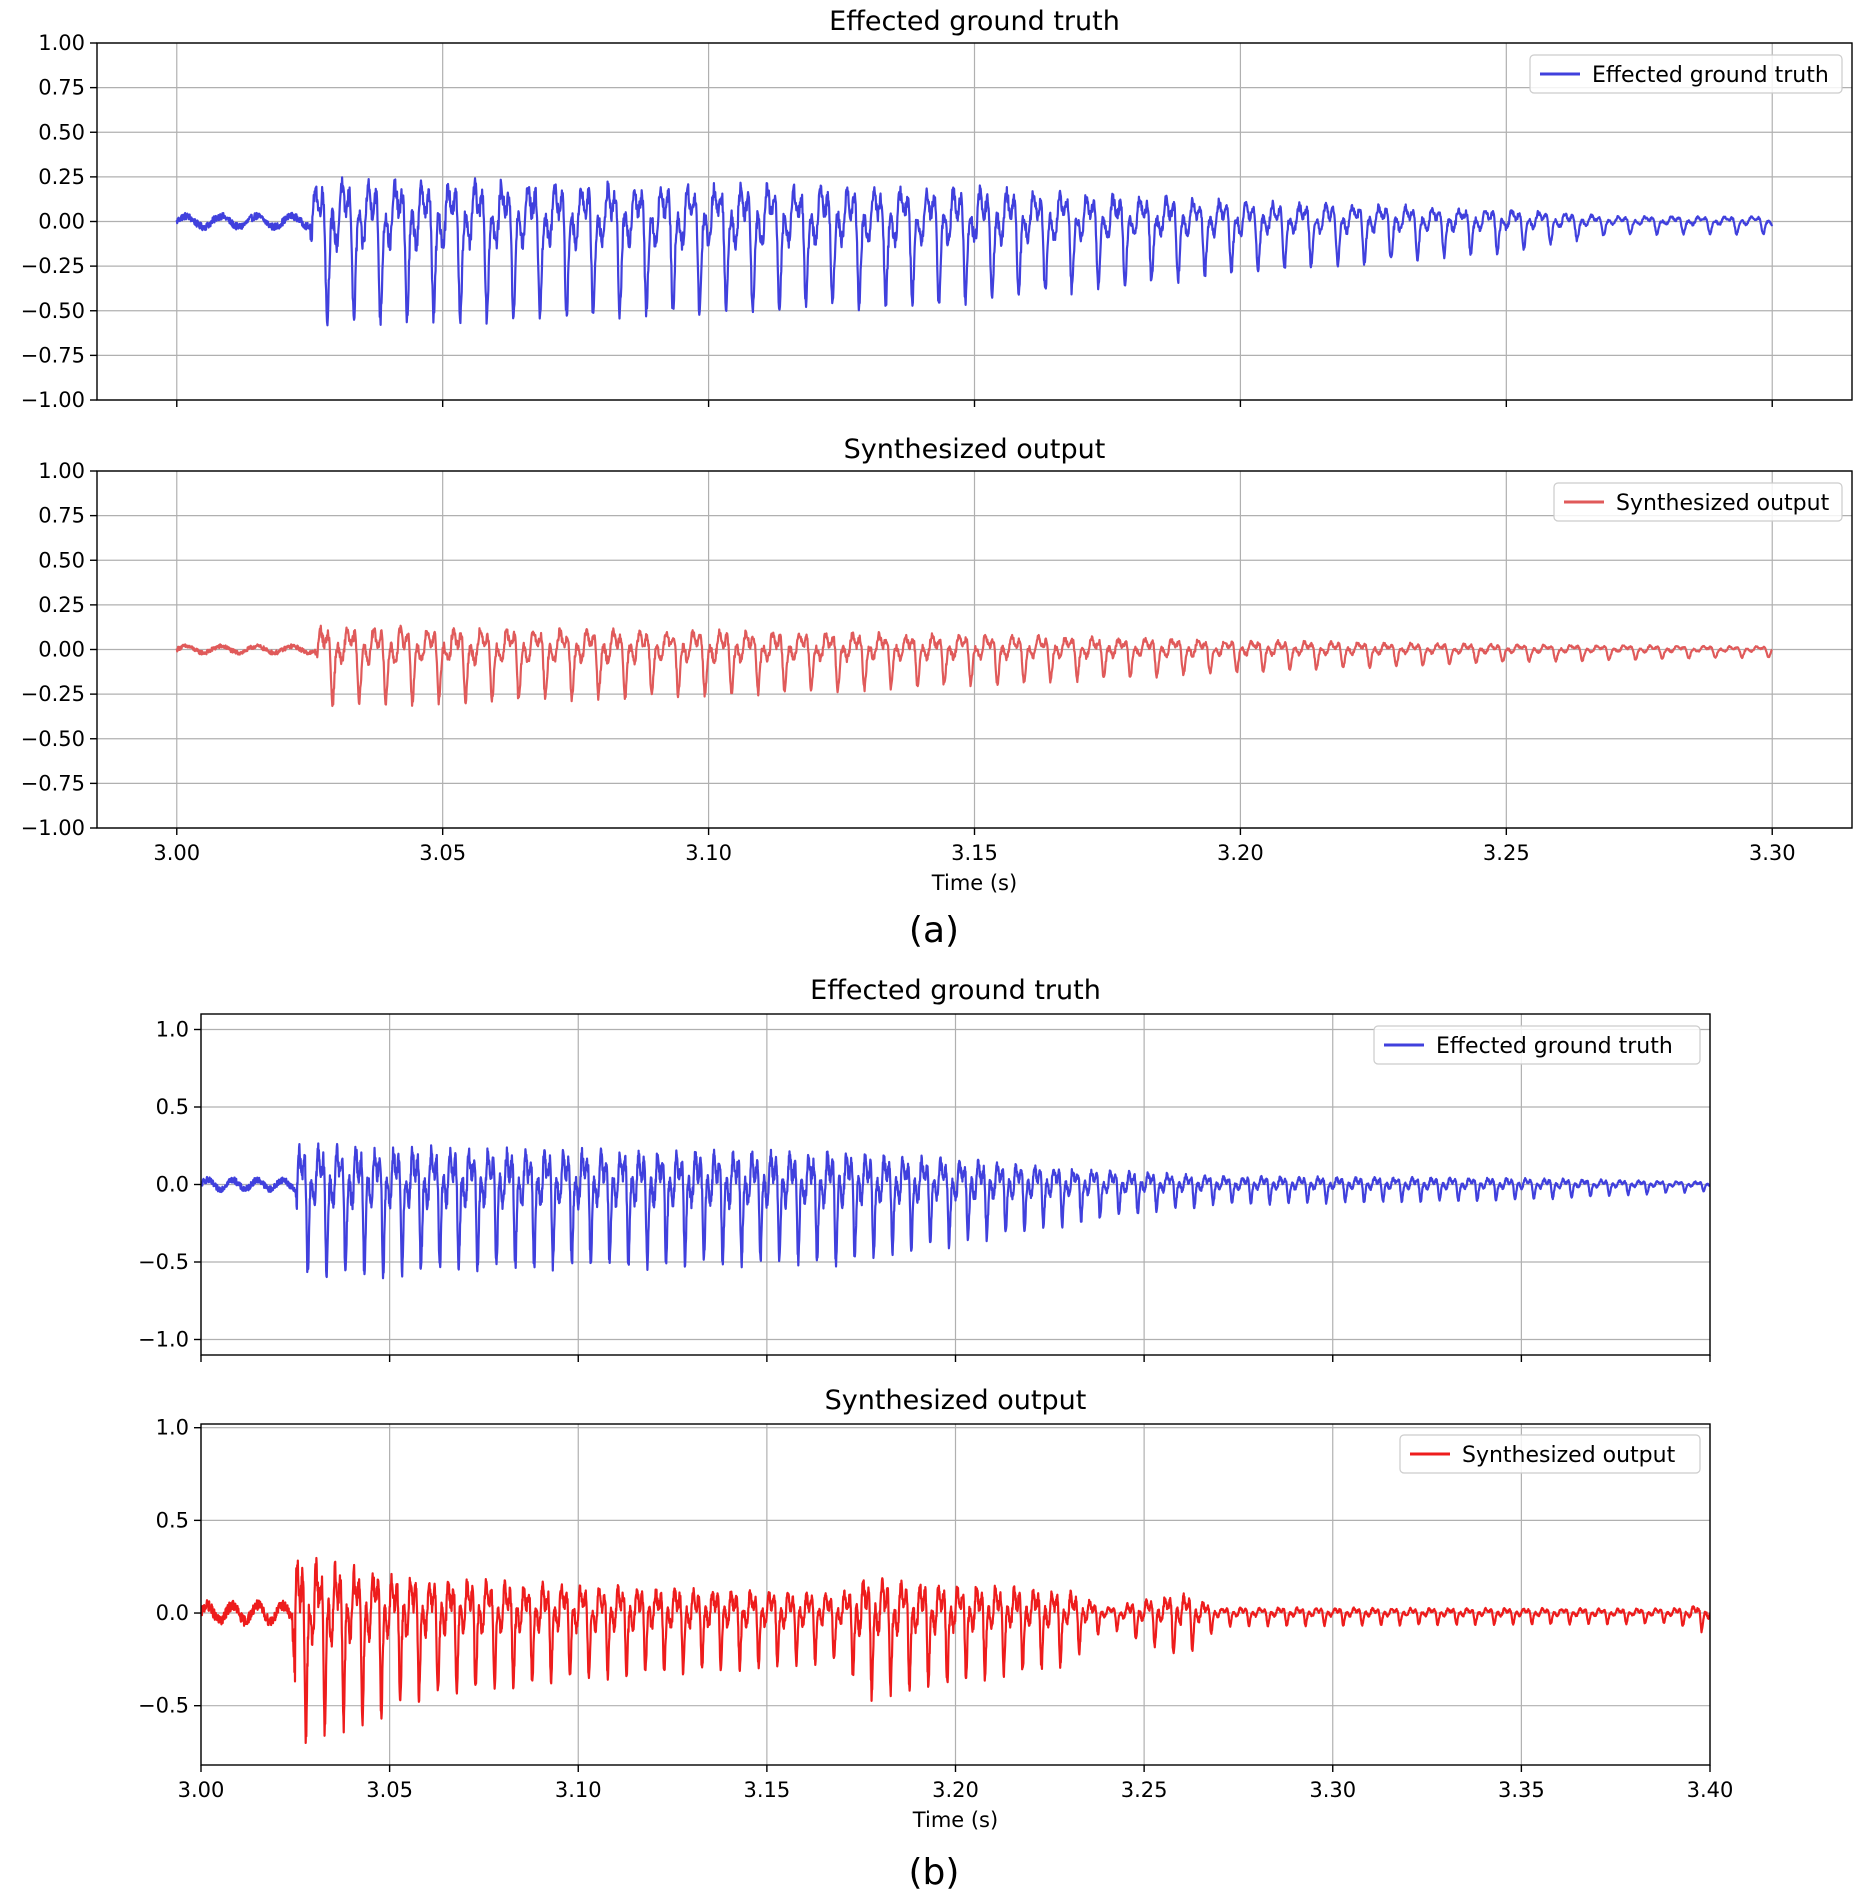 Image resolution: width=1868 pixels, height=1894 pixels. Describe the element at coordinates (163, 1340) in the screenshot. I see `y-tick-label: −1.0` at that location.